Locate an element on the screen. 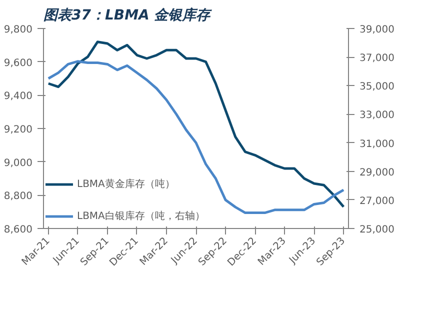  y2-tick-label: 27,000 is located at coordinates (377, 201).